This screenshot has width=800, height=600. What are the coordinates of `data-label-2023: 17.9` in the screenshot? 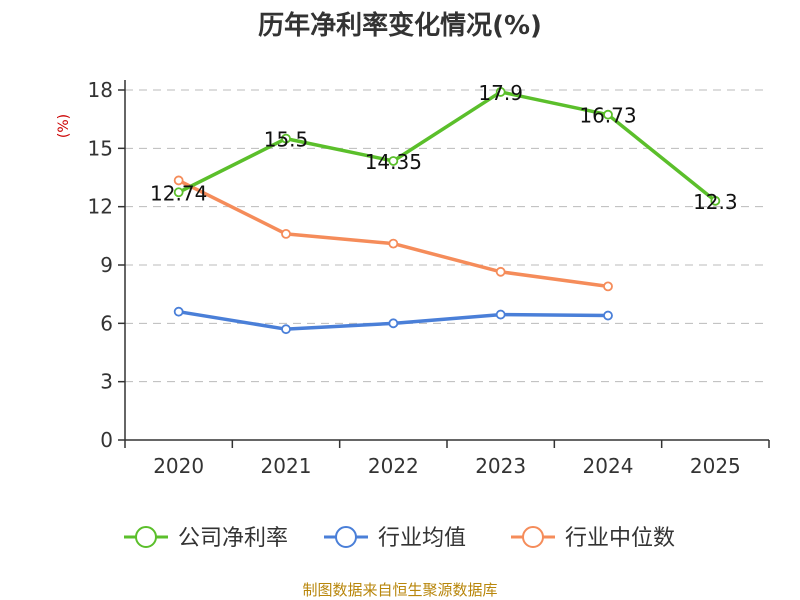 It's located at (500, 93).